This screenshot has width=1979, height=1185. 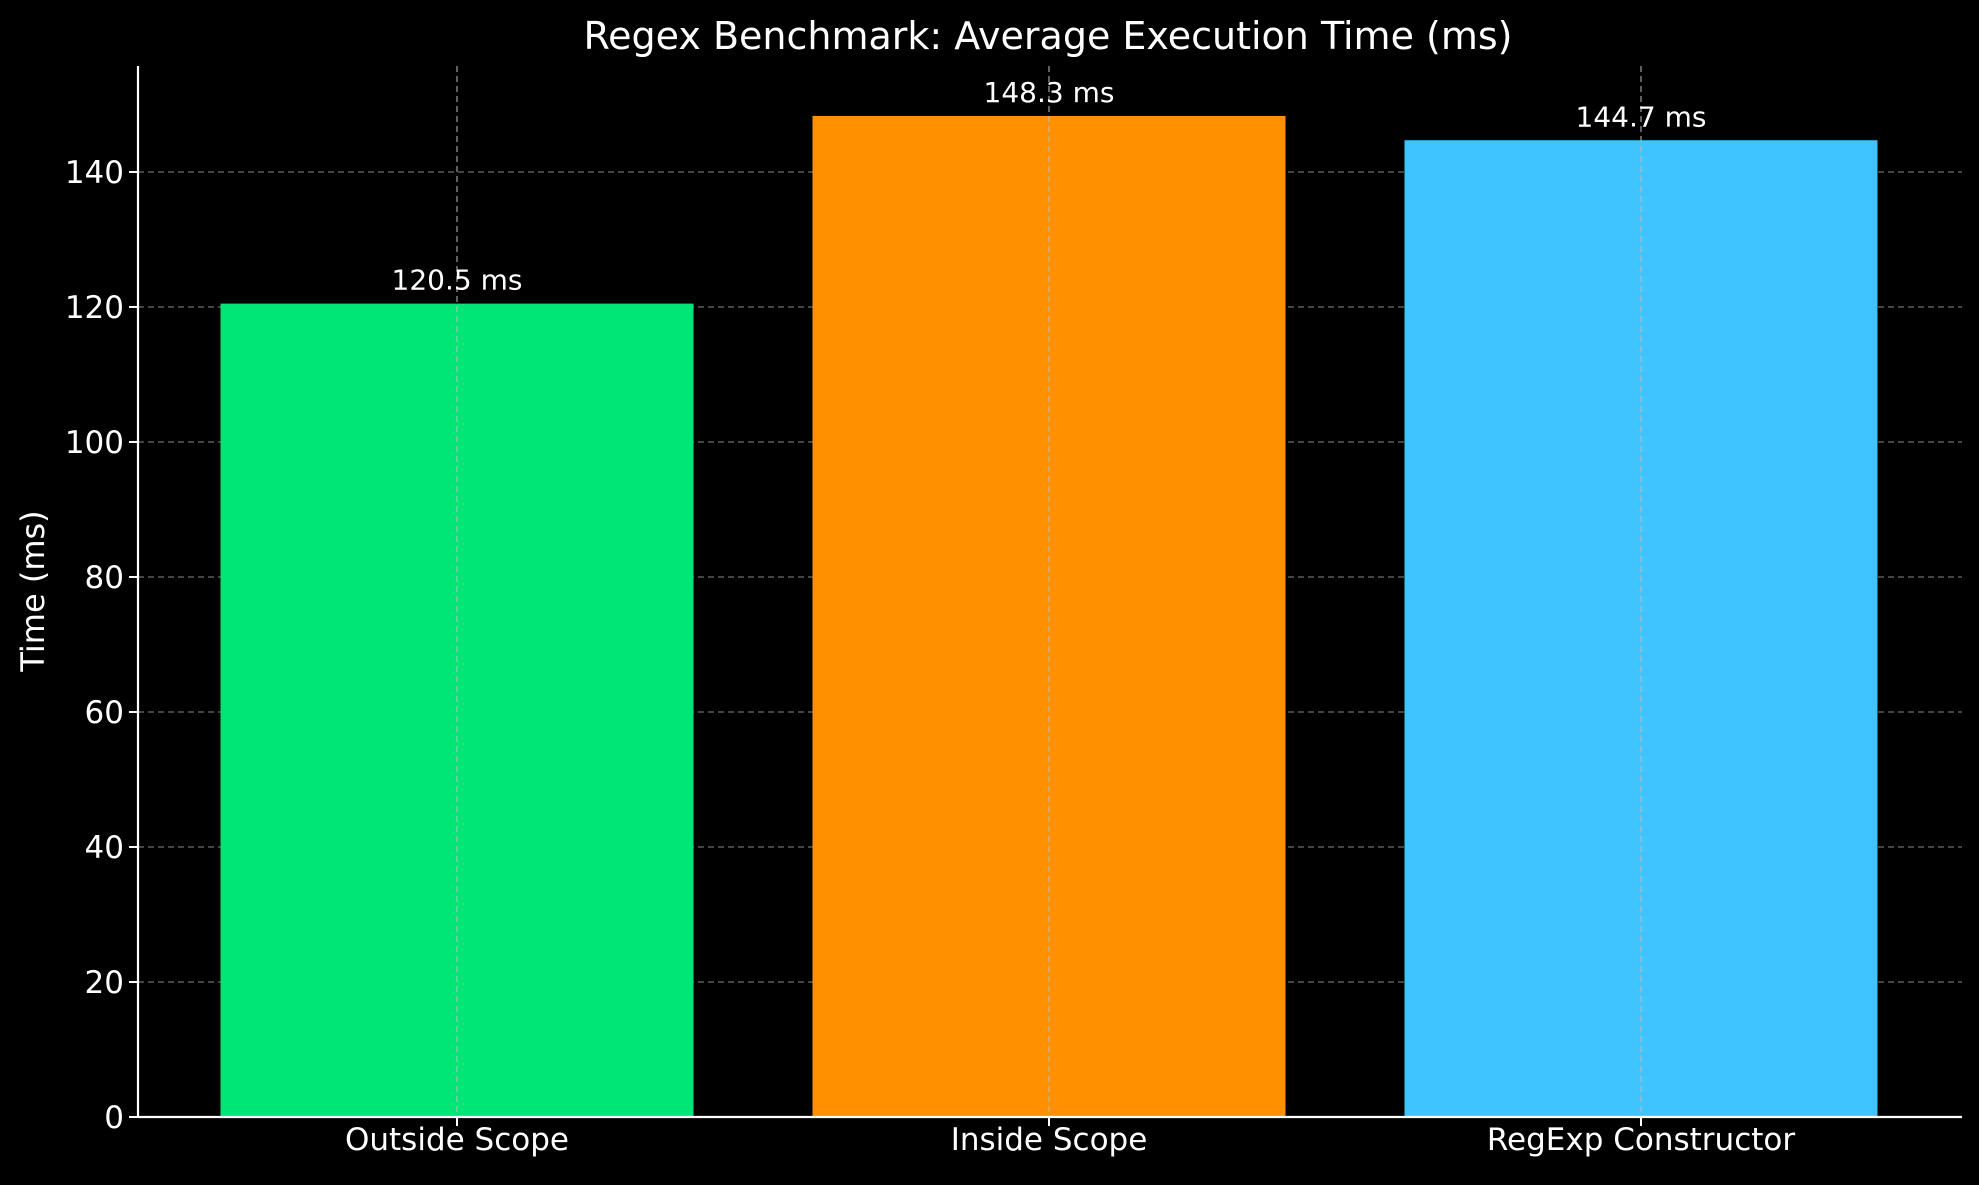 What do you see at coordinates (457, 280) in the screenshot?
I see `data-label: 120.5 ms` at bounding box center [457, 280].